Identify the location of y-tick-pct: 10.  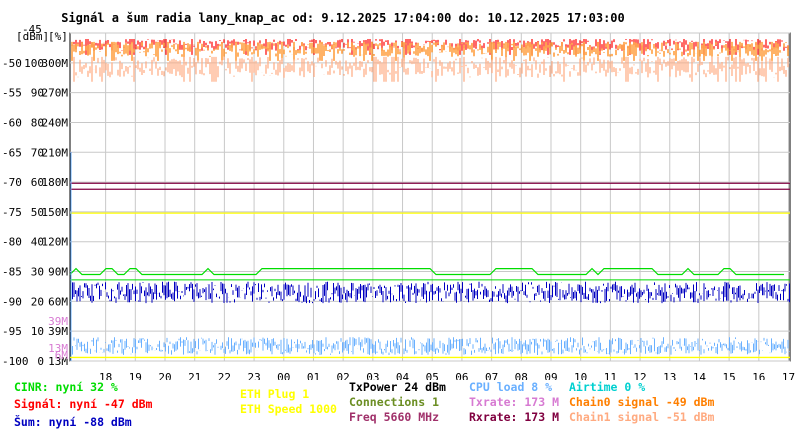
(37, 331).